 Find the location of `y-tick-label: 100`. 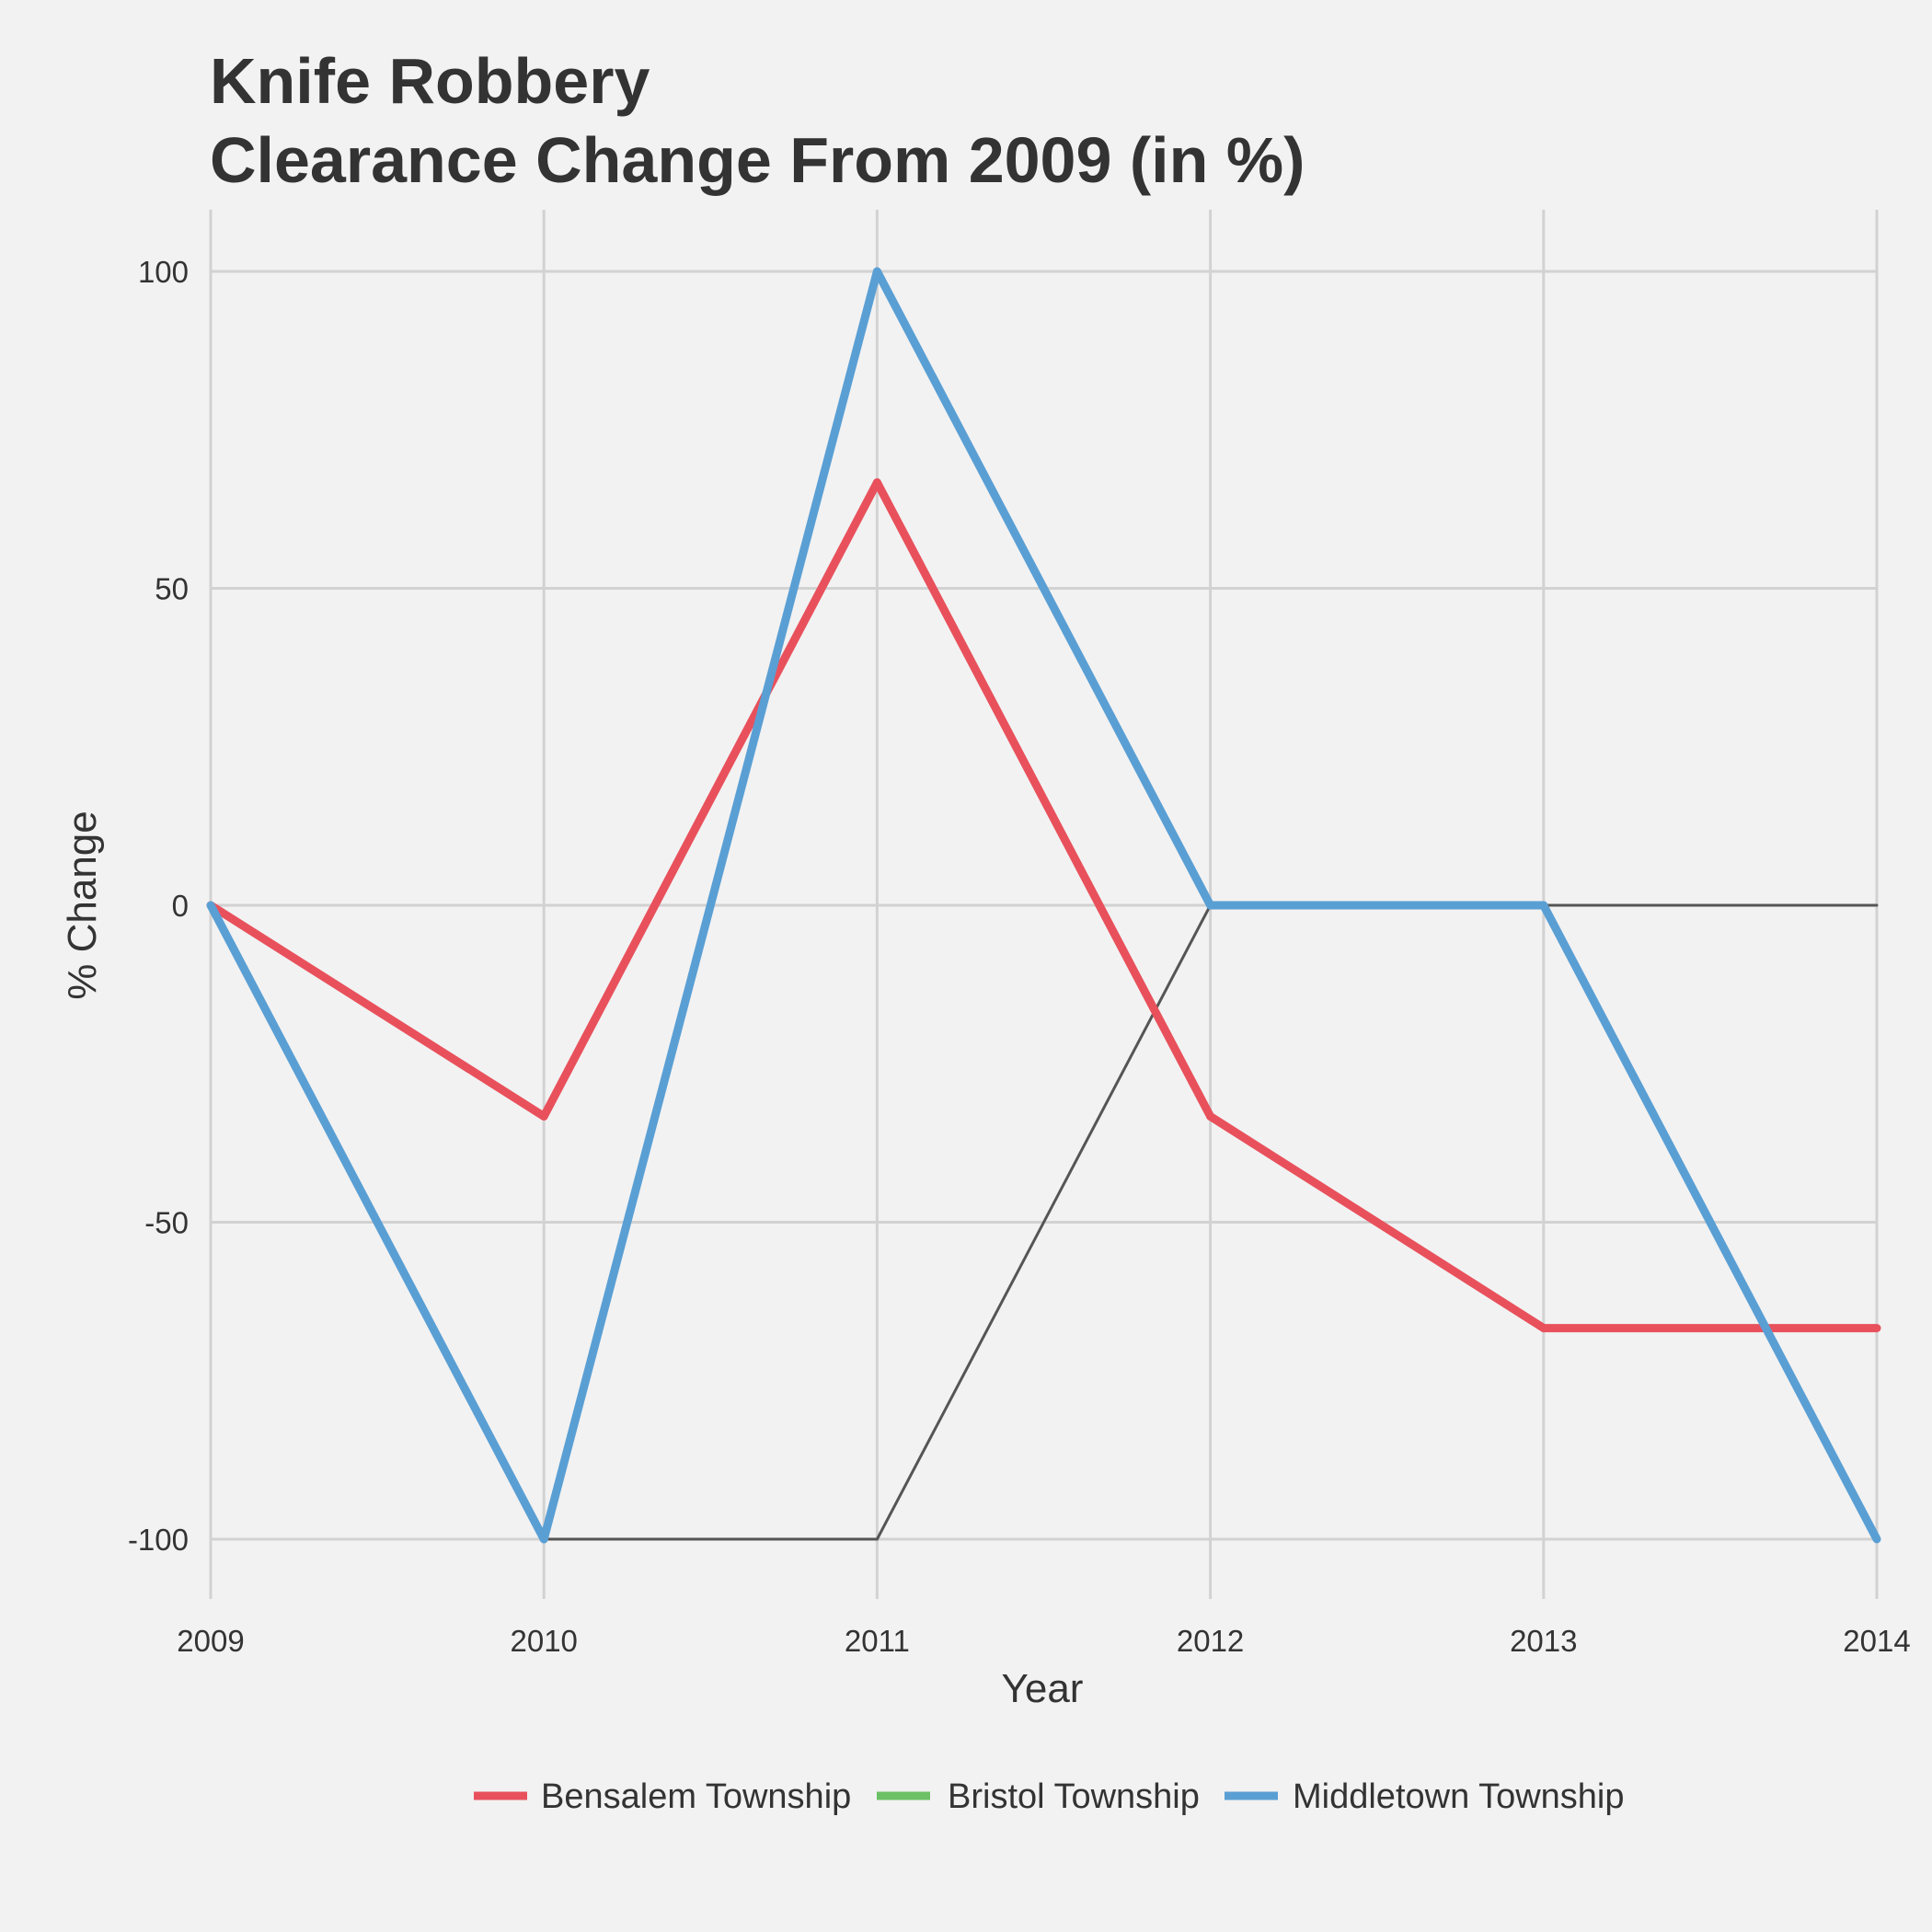

y-tick-label: 100 is located at coordinates (163, 272).